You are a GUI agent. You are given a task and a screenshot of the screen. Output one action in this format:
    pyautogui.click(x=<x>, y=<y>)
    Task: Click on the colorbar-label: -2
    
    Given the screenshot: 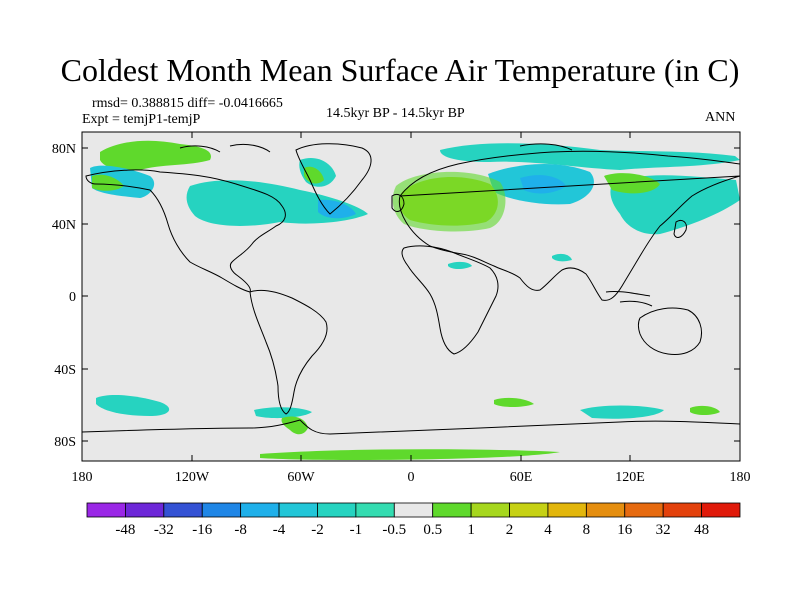 What is the action you would take?
    pyautogui.click(x=317, y=530)
    